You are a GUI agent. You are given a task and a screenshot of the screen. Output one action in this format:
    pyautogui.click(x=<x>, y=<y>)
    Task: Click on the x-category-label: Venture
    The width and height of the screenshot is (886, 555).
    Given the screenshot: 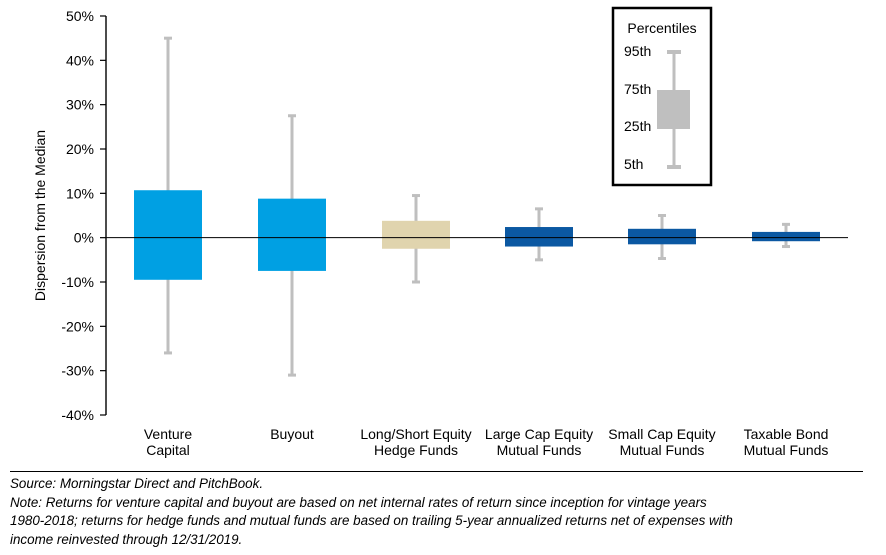 What is the action you would take?
    pyautogui.click(x=168, y=434)
    